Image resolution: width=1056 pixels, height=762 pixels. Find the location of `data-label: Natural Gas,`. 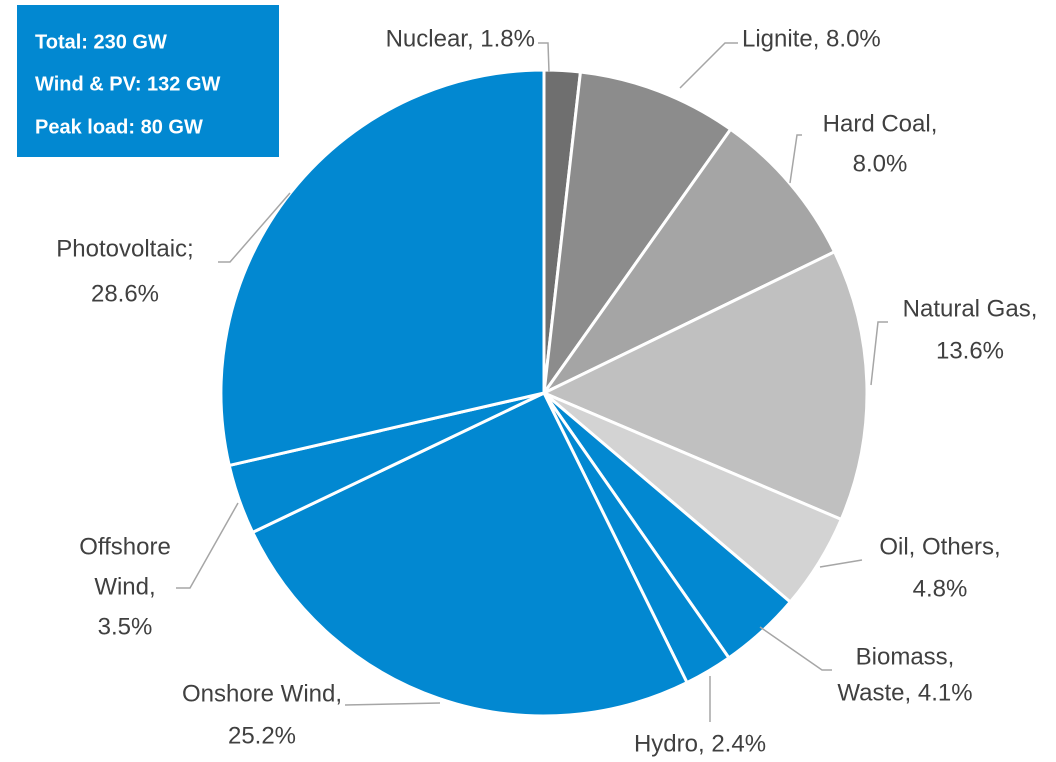

data-label: Natural Gas, is located at coordinates (970, 308).